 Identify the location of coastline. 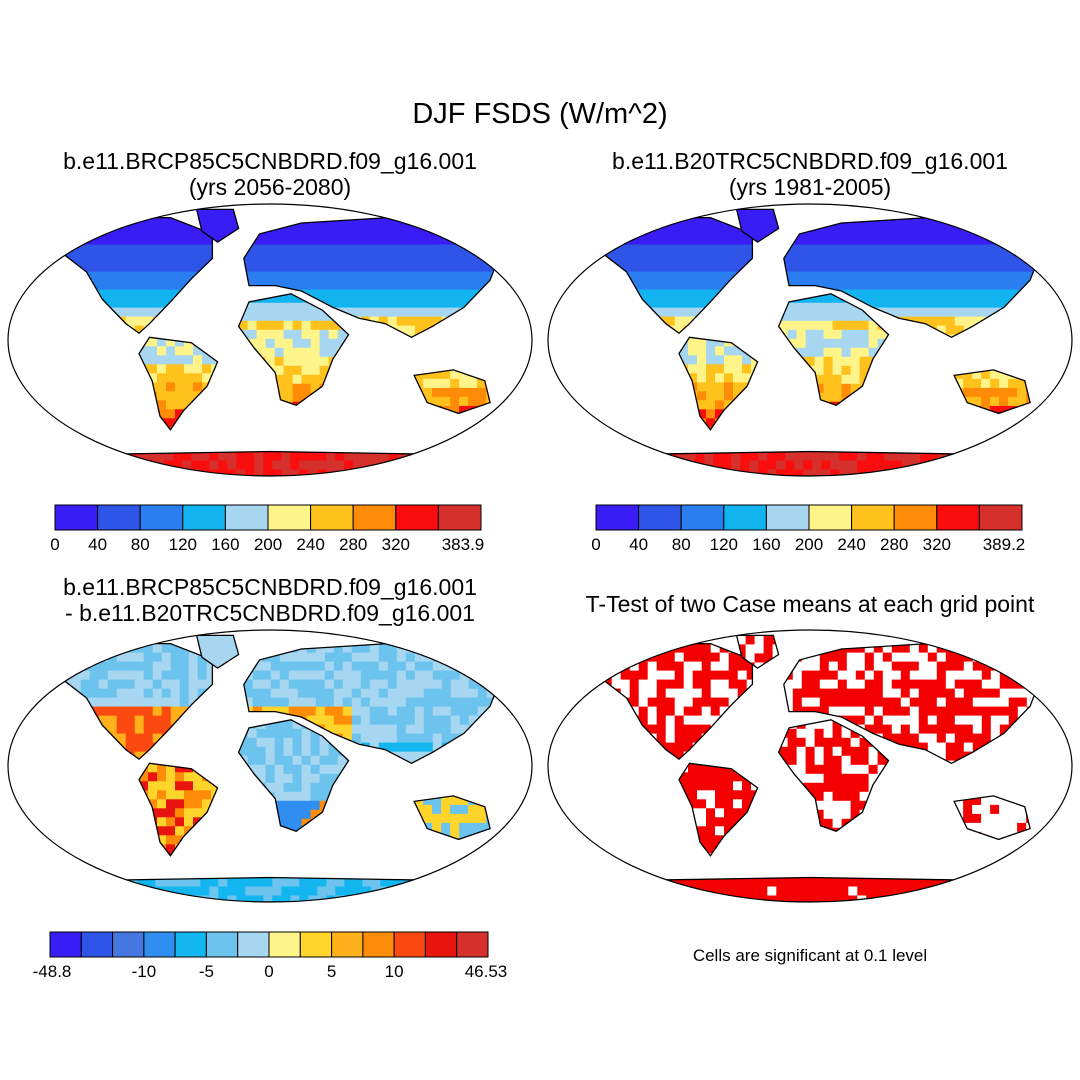
(833, 350).